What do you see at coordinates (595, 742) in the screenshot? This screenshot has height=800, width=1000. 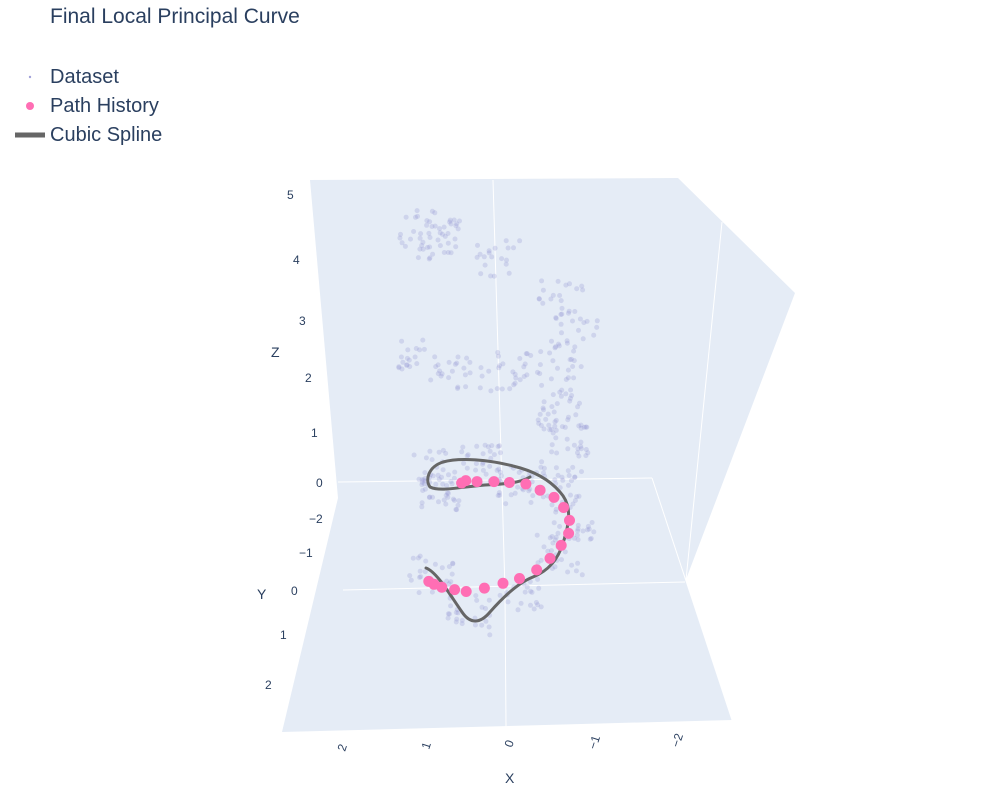 I see `x-tick-label: −1` at bounding box center [595, 742].